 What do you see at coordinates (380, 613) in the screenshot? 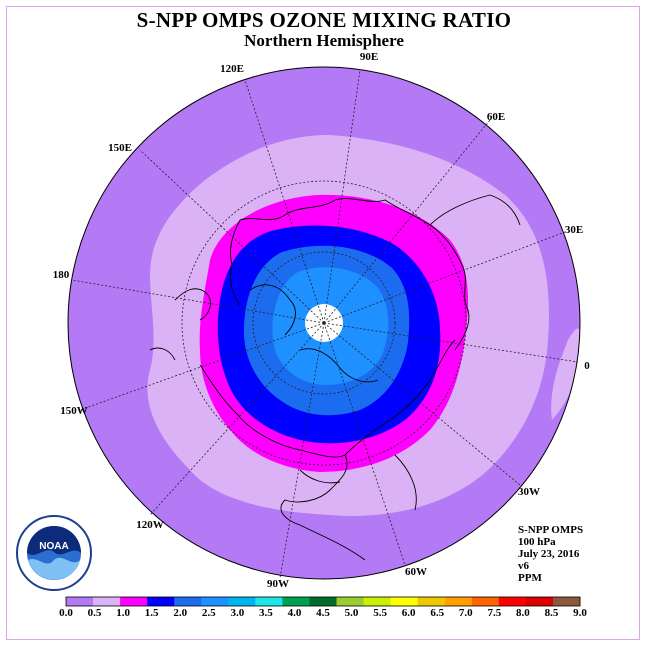
I see `colorbar-tick-label: 5.5` at bounding box center [380, 613].